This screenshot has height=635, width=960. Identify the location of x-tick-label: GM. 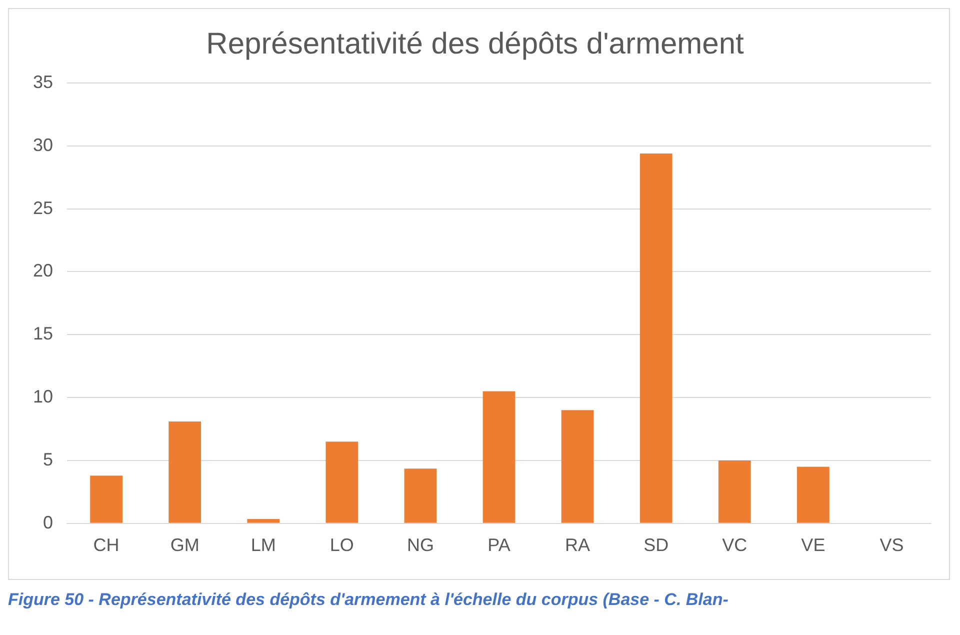
(185, 545).